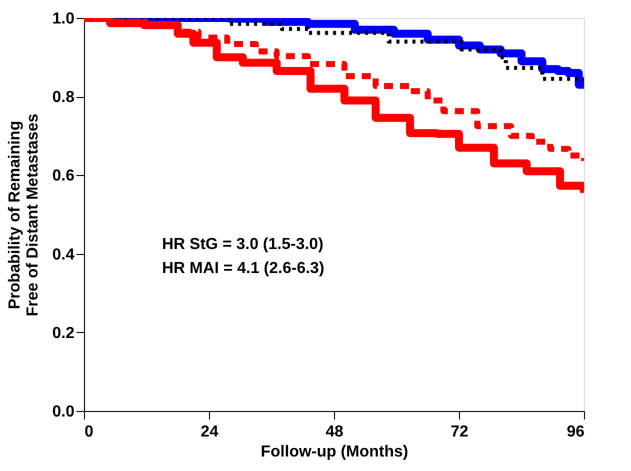 This screenshot has height=471, width=631. What do you see at coordinates (63, 255) in the screenshot?
I see `y-tick-label: 0.4` at bounding box center [63, 255].